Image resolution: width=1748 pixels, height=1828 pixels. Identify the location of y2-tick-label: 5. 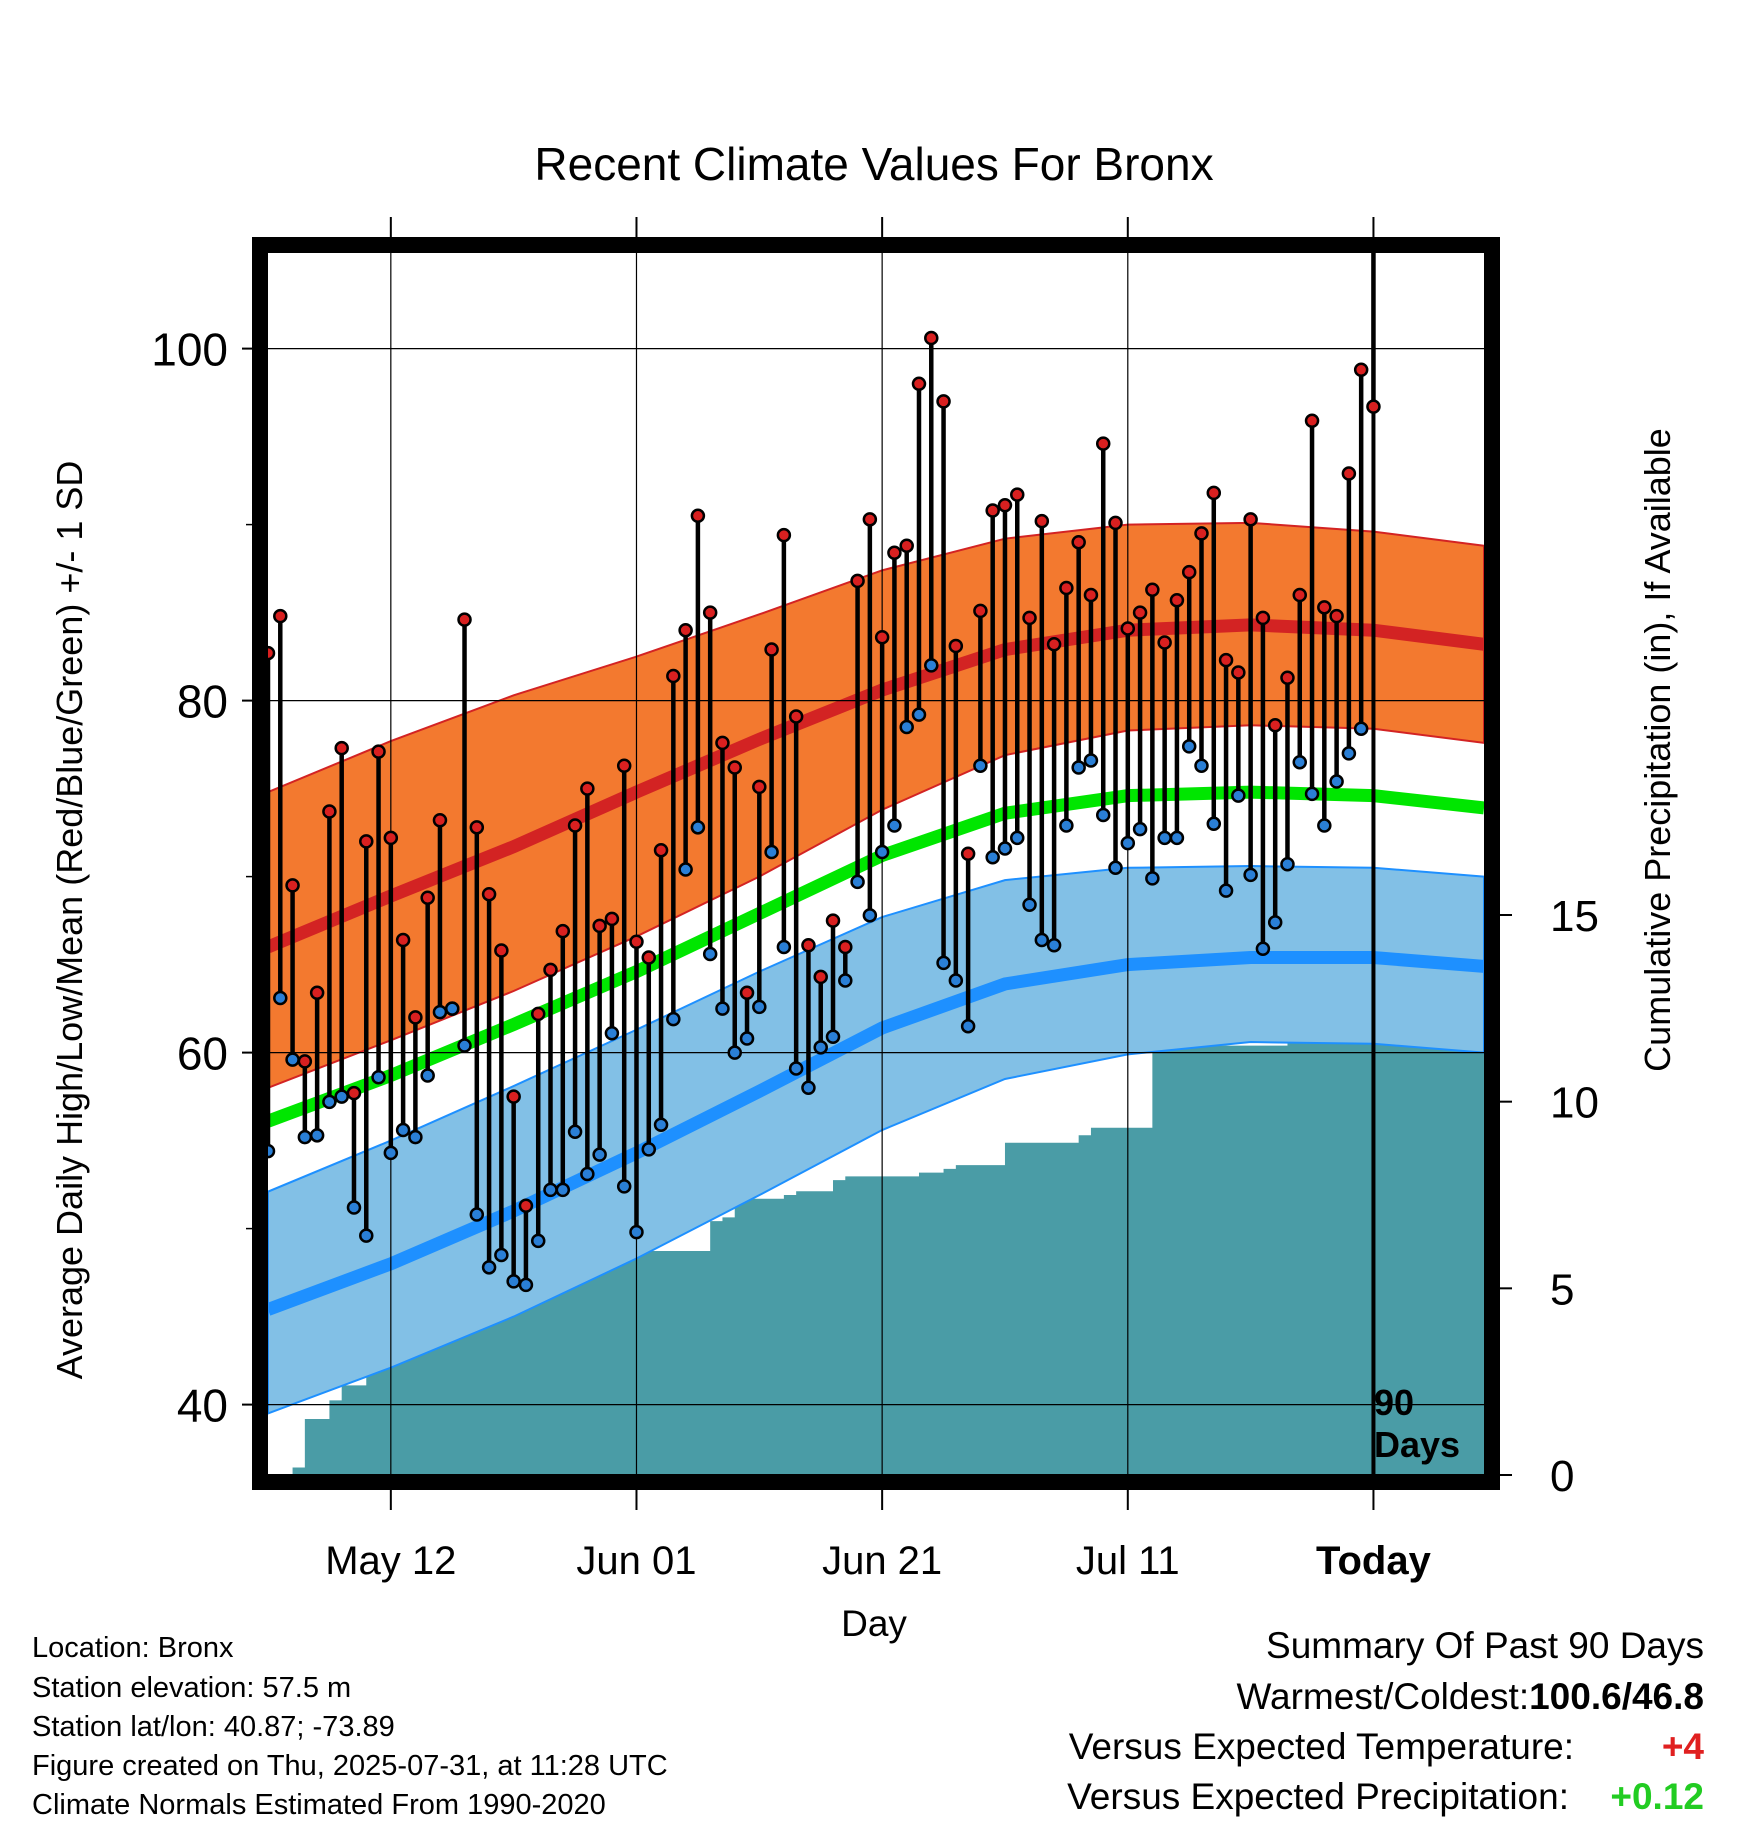
(1562, 1289).